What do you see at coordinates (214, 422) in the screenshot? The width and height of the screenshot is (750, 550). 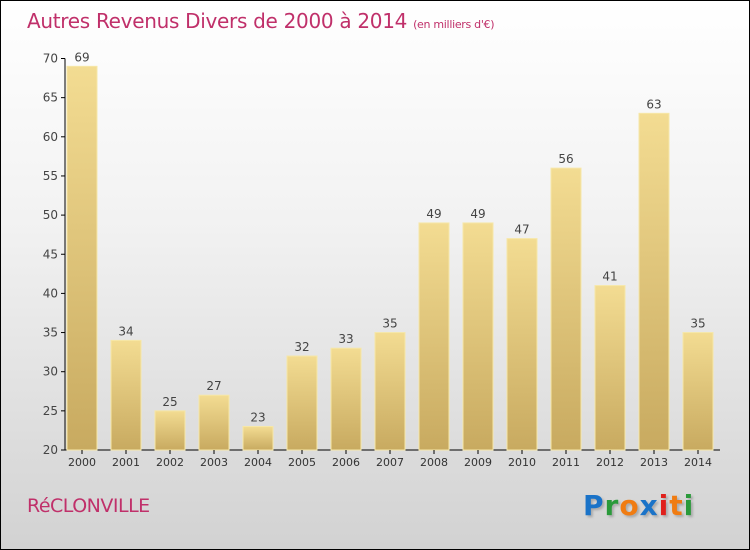 I see `bar-2003` at bounding box center [214, 422].